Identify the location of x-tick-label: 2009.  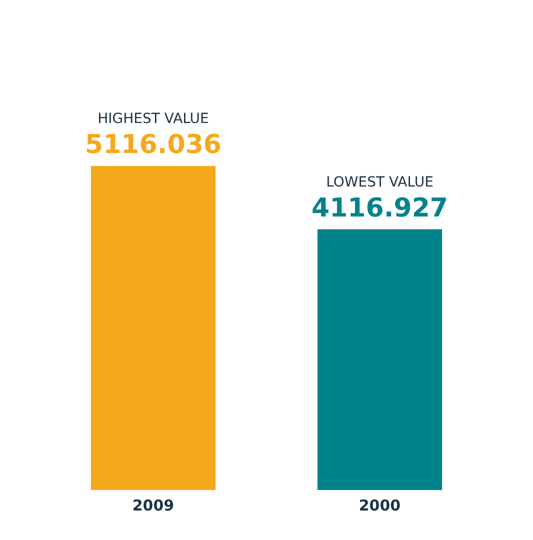
(153, 505).